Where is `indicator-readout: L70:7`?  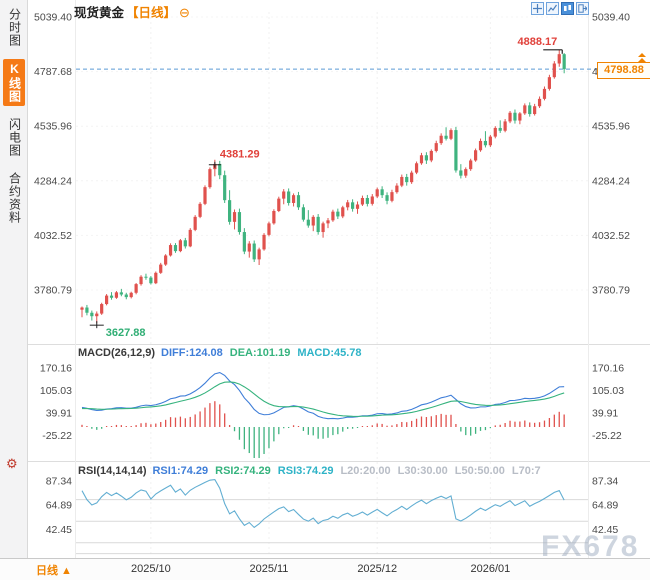 indicator-readout: L70:7 is located at coordinates (526, 471).